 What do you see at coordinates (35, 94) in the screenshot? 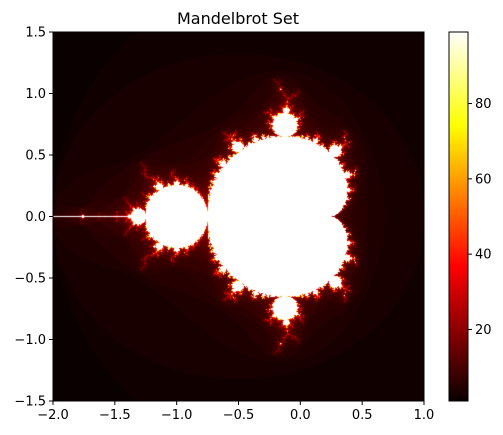
I see `y-tick-label: 1.0` at bounding box center [35, 94].